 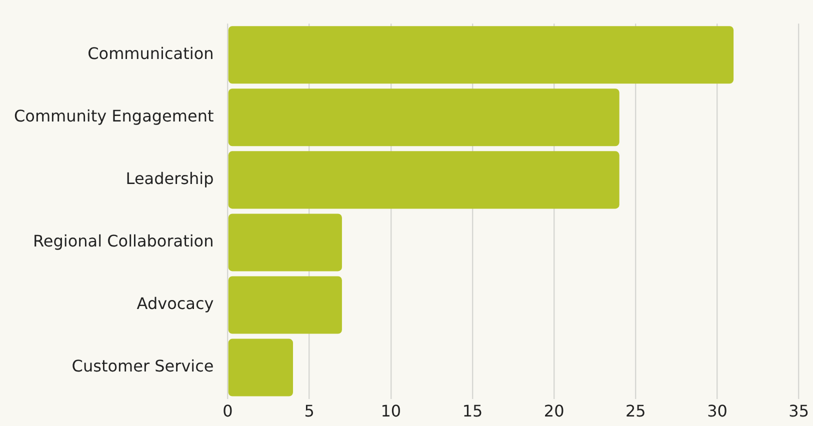 I want to click on x-tick-label: 25, so click(x=635, y=411).